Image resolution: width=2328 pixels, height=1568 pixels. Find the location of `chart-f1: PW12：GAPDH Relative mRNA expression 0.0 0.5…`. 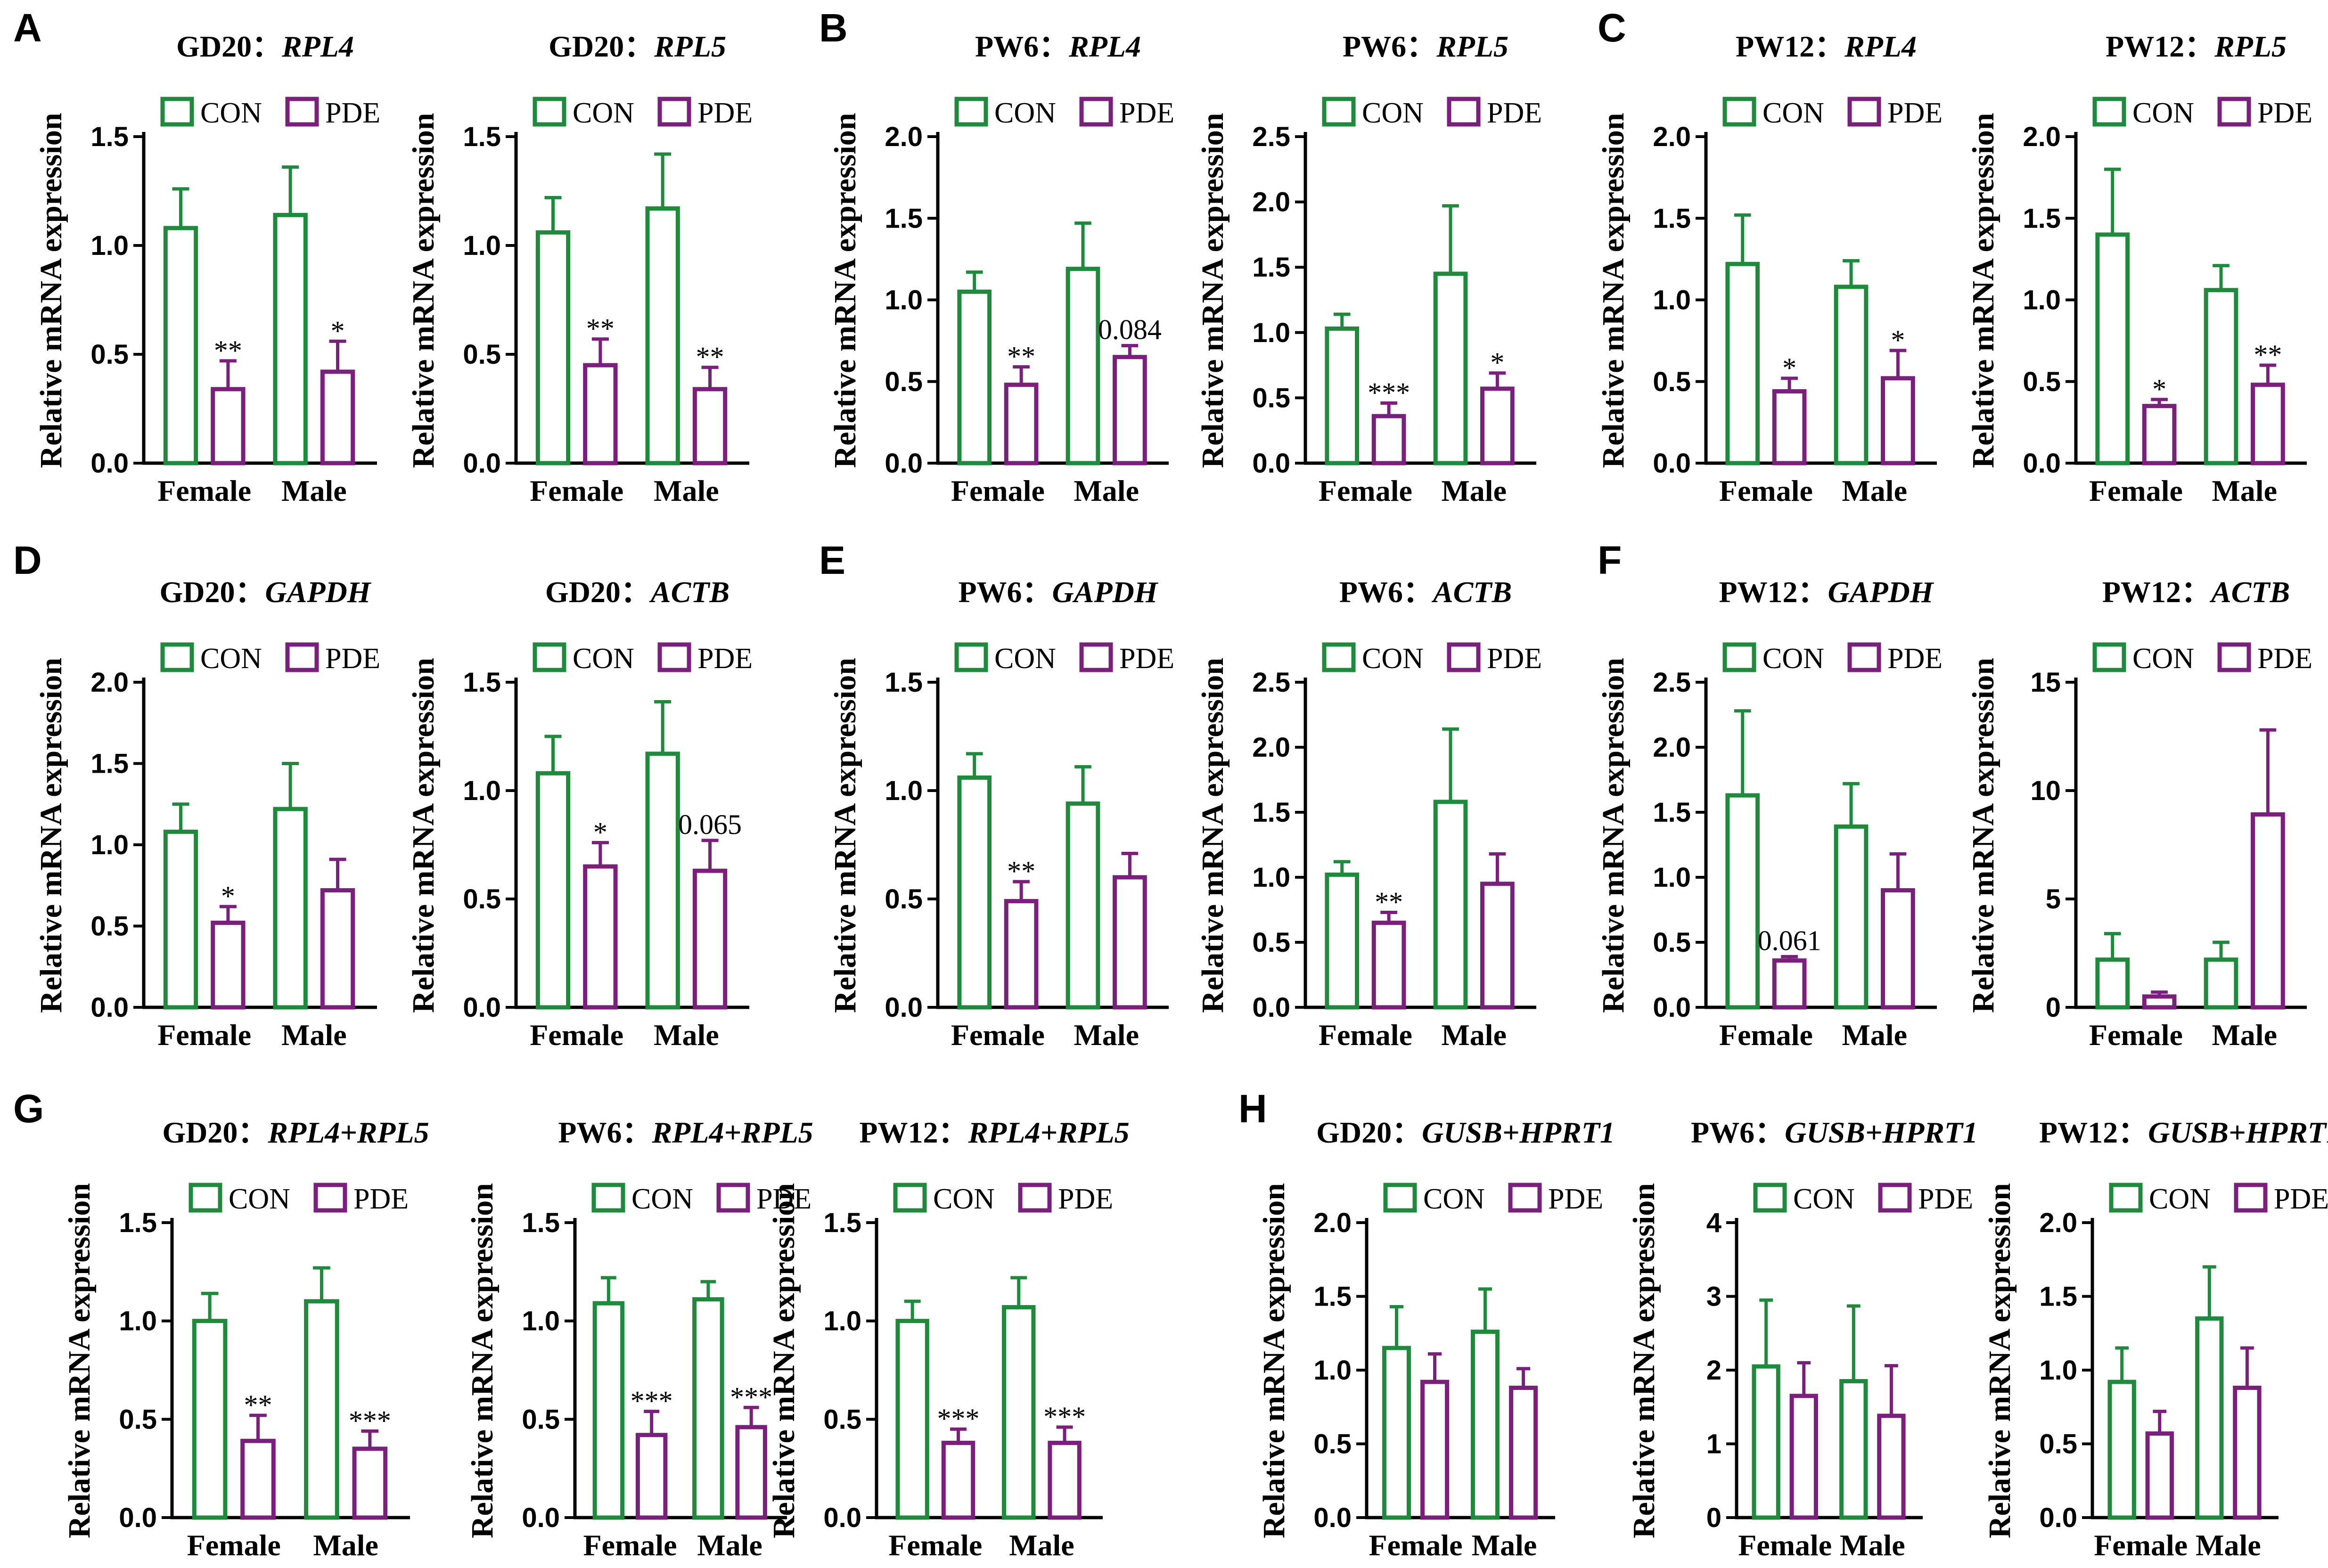

chart-f1: PW12：GAPDH Relative mRNA expression 0.0 0.5… is located at coordinates (1769, 813).